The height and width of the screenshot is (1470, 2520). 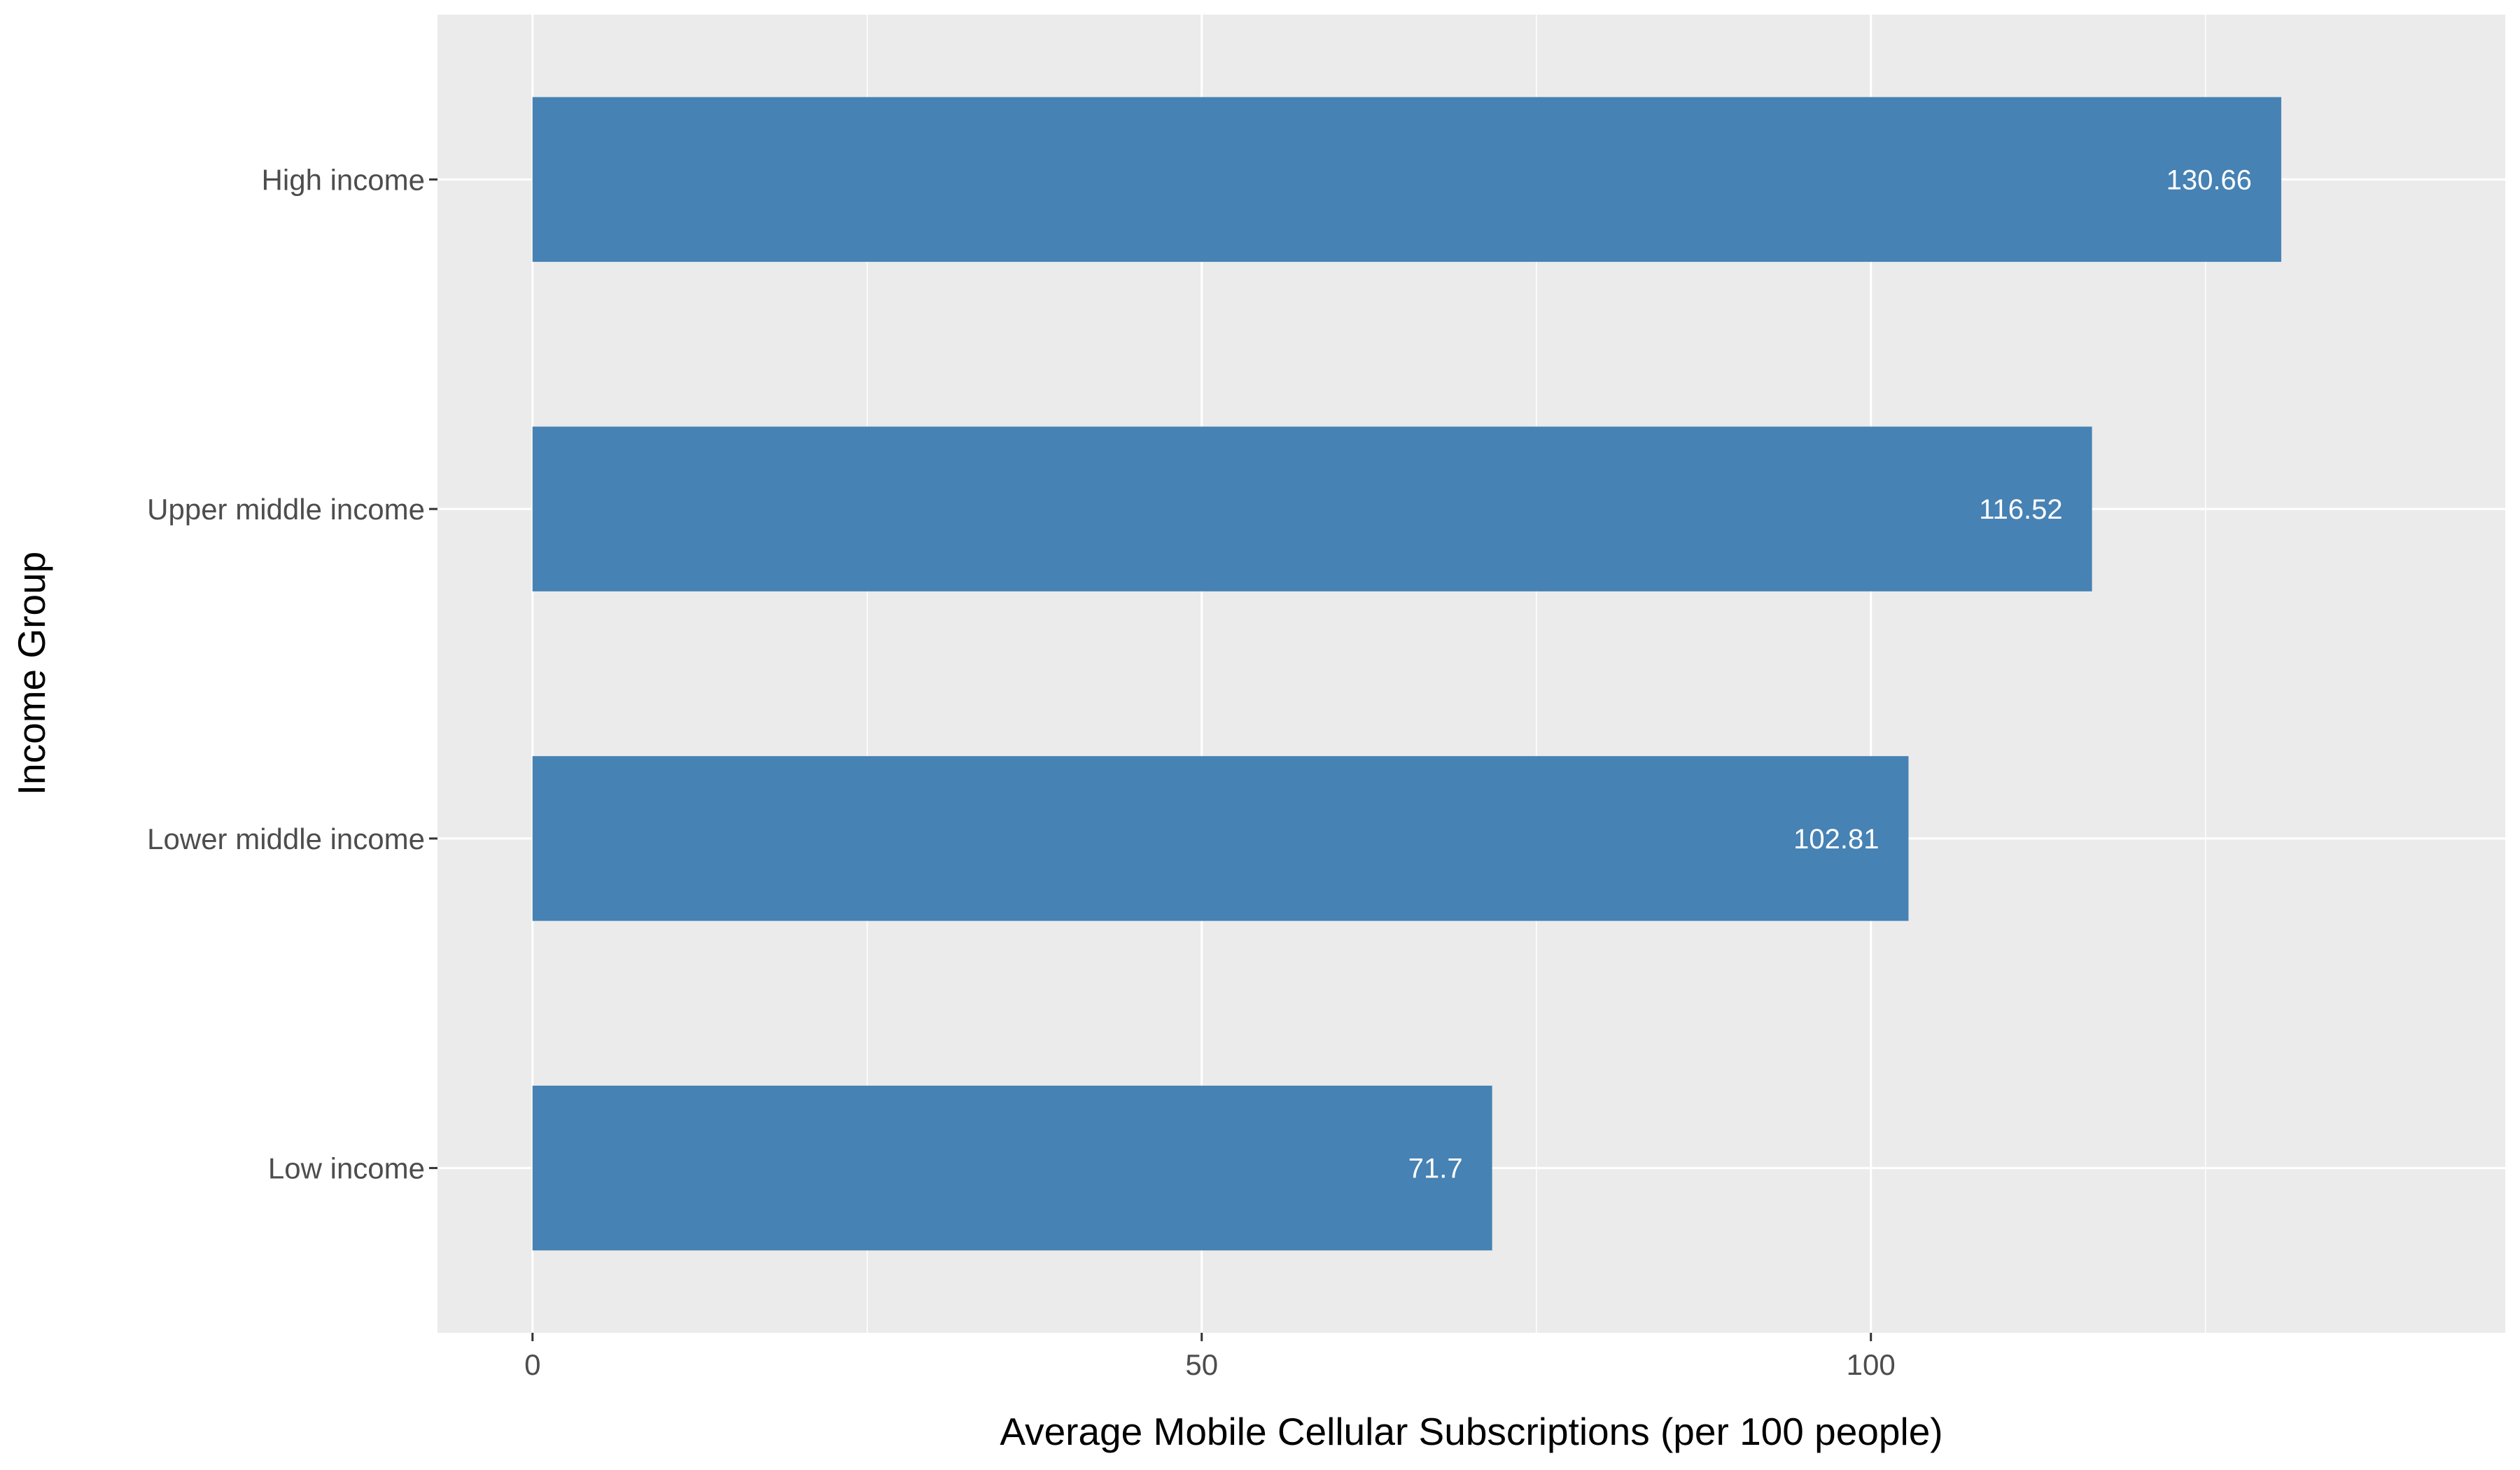 What do you see at coordinates (1836, 839) in the screenshot?
I see `value-label: 102.81` at bounding box center [1836, 839].